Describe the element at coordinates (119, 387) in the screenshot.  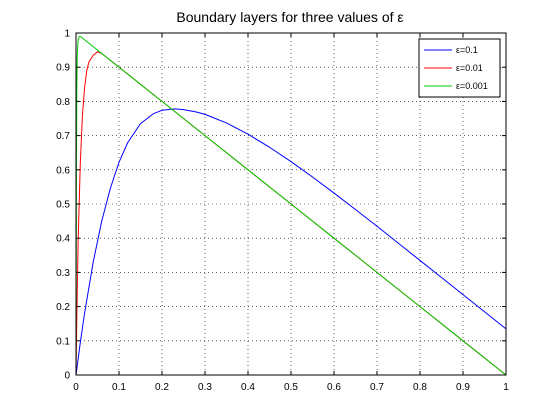
I see `x-tick-label: 0.1` at that location.